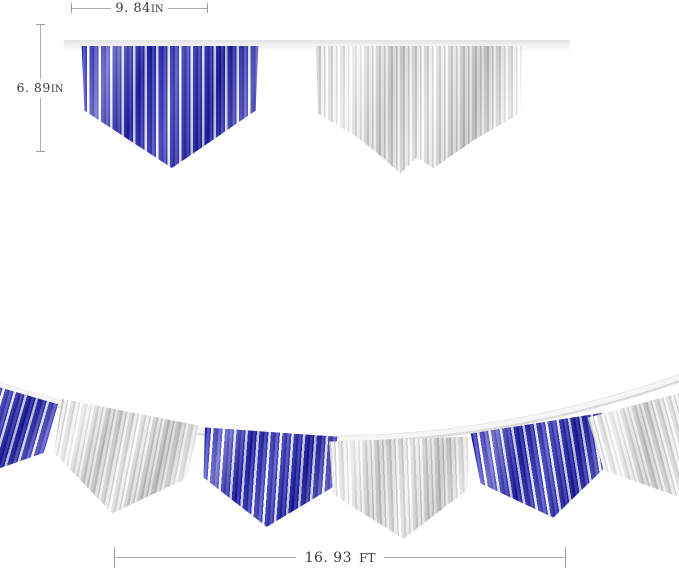 The height and width of the screenshot is (570, 679). I want to click on width-unit: IN, so click(157, 9).